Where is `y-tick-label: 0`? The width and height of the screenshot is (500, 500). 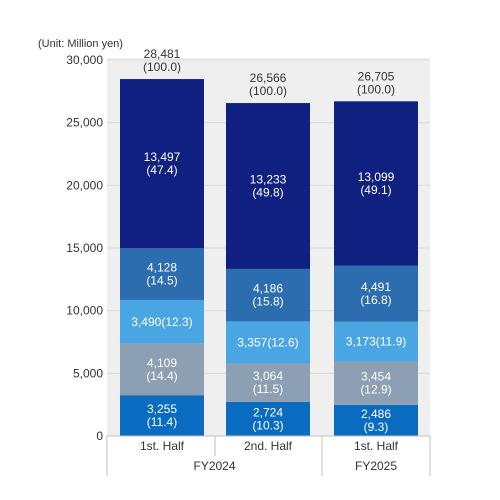
y-tick-label: 0 is located at coordinates (99, 436).